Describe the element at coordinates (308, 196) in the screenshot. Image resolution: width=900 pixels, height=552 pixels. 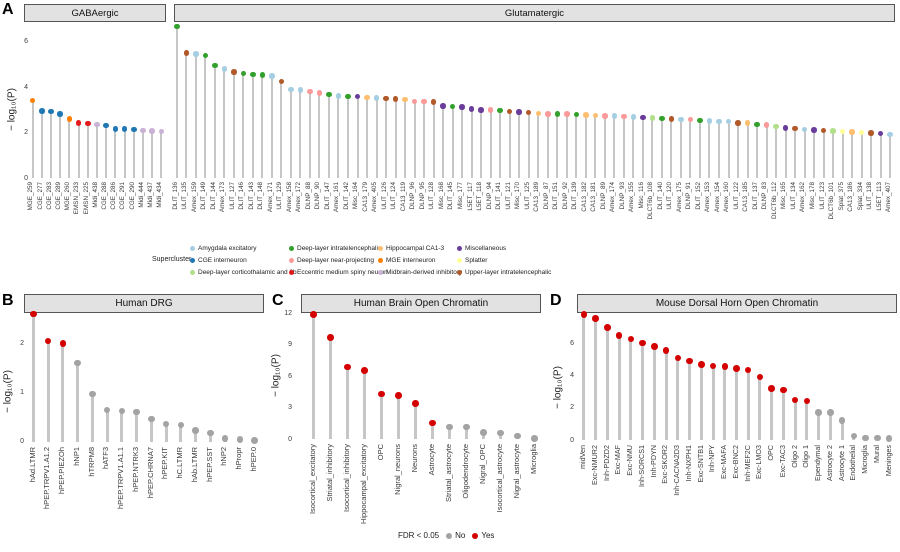
I see `x-axis-label: DLNP_88` at that location.